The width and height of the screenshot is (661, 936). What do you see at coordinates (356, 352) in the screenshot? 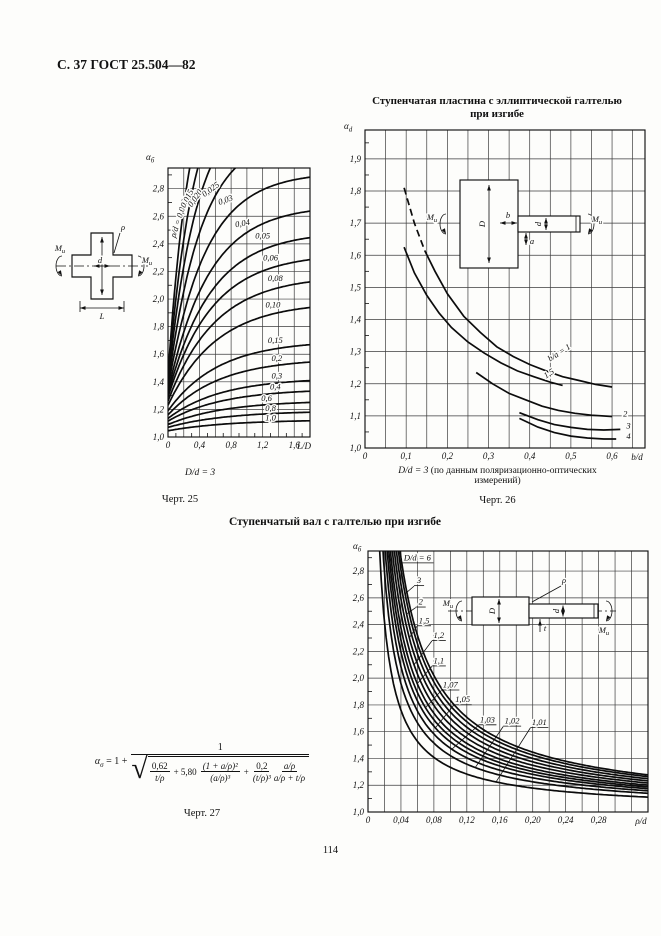
I see `svg-text: 1,3` at bounding box center [356, 352].